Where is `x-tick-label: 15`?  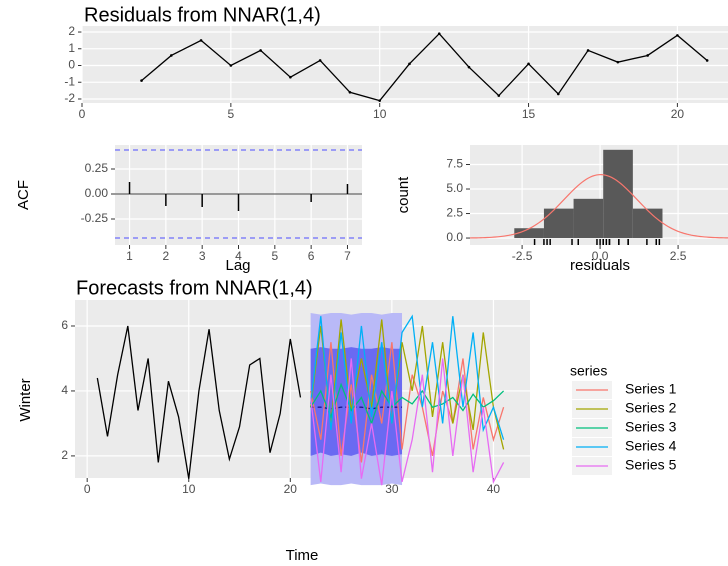
x-tick-label: 15 is located at coordinates (529, 114).